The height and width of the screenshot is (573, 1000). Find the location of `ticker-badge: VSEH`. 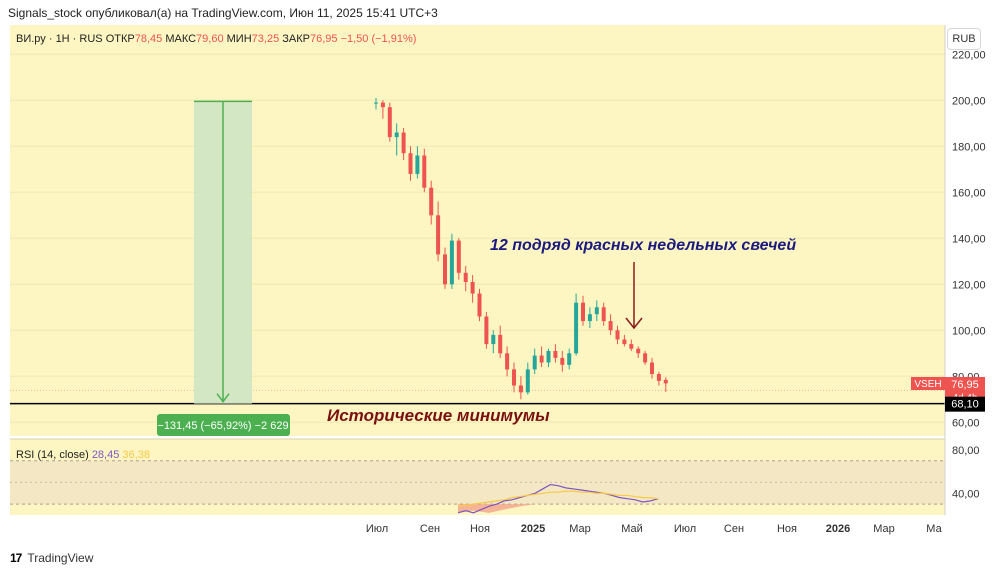

ticker-badge: VSEH is located at coordinates (927, 384).